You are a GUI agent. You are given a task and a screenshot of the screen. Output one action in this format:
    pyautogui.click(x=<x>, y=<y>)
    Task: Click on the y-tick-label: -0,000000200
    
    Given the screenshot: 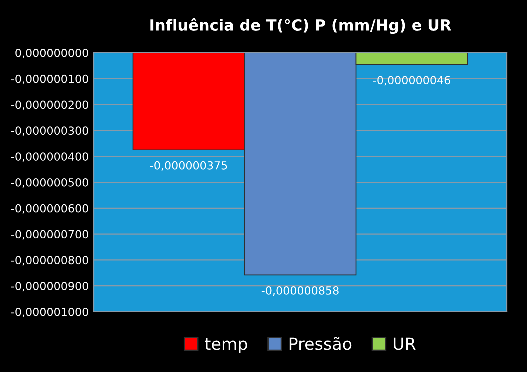 What is the action you would take?
    pyautogui.click(x=49, y=105)
    